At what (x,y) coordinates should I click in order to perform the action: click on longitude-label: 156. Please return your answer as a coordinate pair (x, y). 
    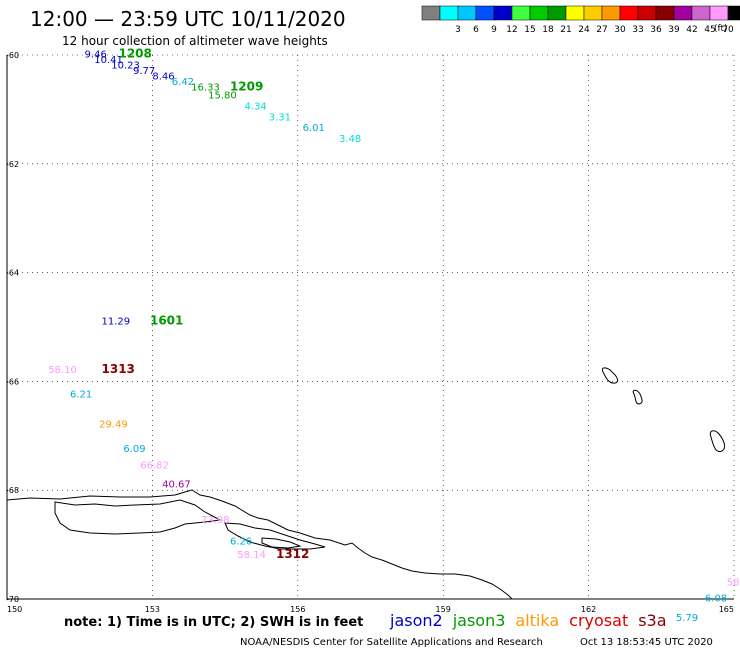
    Looking at the image, I should click on (297, 609).